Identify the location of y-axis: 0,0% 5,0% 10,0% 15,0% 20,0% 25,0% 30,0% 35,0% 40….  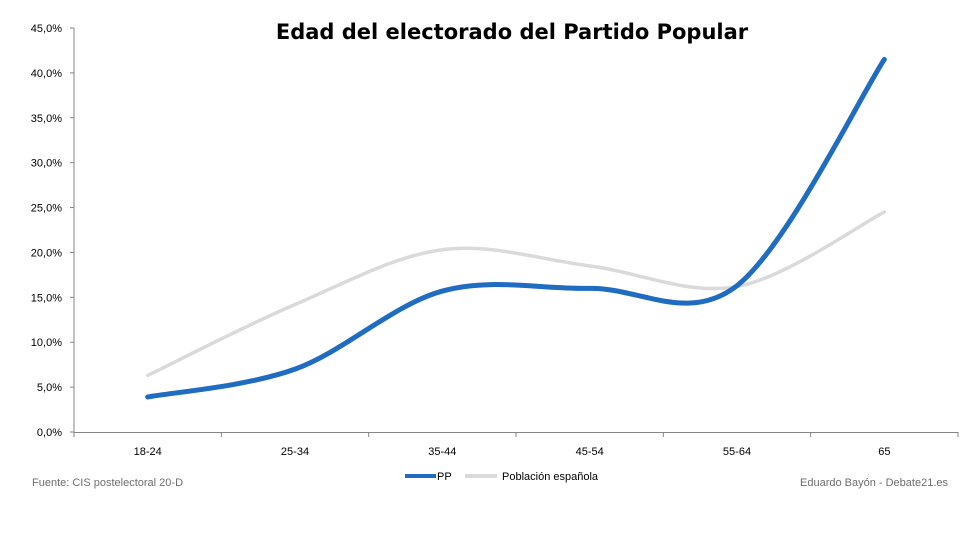
(53, 231).